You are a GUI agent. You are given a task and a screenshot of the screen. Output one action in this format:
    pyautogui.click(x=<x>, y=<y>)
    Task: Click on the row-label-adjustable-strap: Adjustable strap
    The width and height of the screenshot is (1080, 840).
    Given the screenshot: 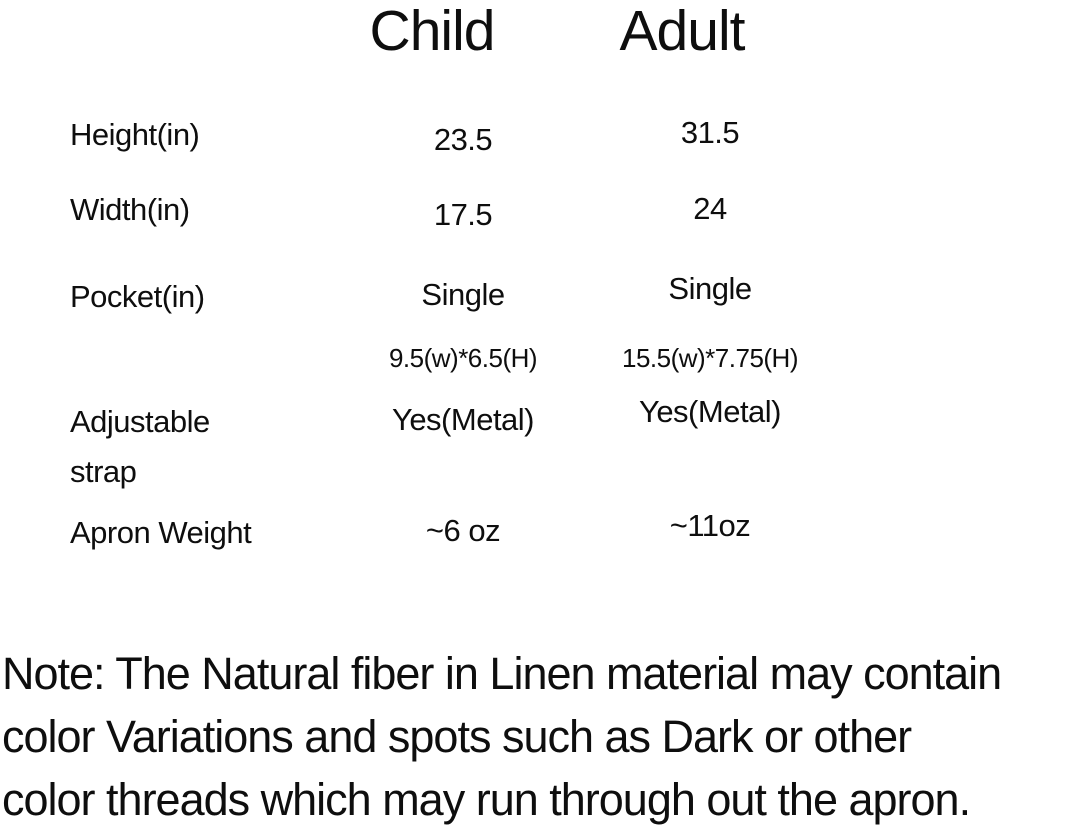 What is the action you would take?
    pyautogui.click(x=140, y=446)
    